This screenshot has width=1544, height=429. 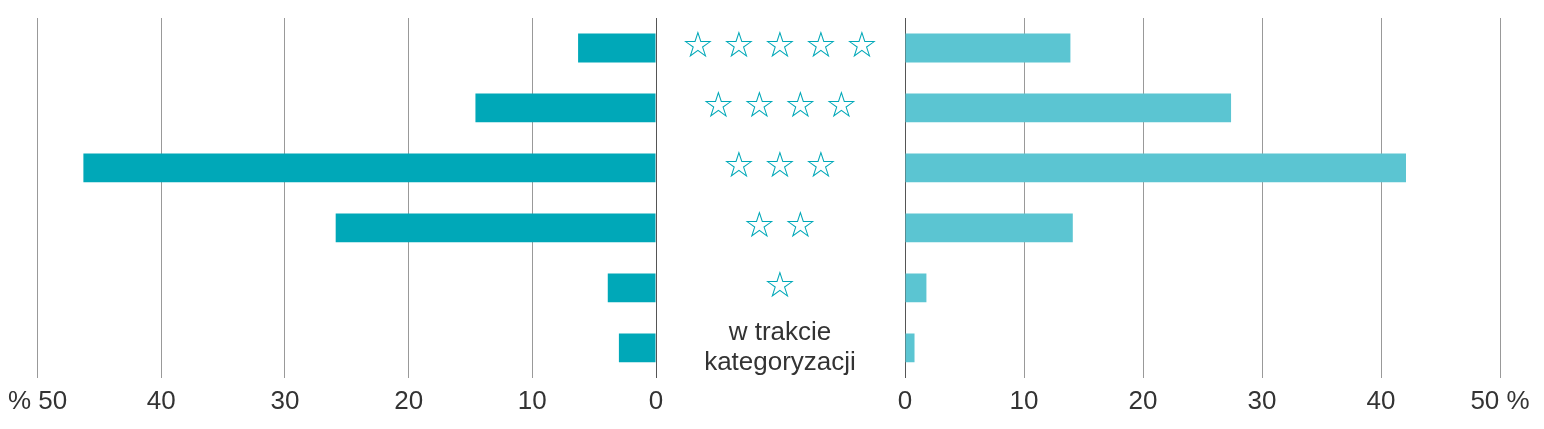 I want to click on x-tick-label: 50 %, so click(x=1500, y=399).